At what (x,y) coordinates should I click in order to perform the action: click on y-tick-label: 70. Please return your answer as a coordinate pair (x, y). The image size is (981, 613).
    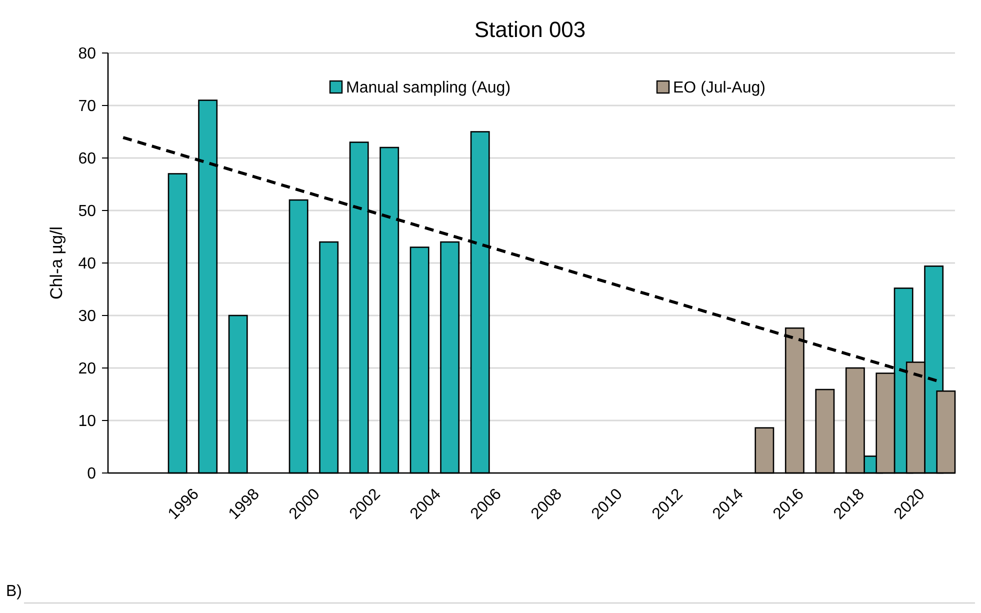
    Looking at the image, I should click on (87, 107).